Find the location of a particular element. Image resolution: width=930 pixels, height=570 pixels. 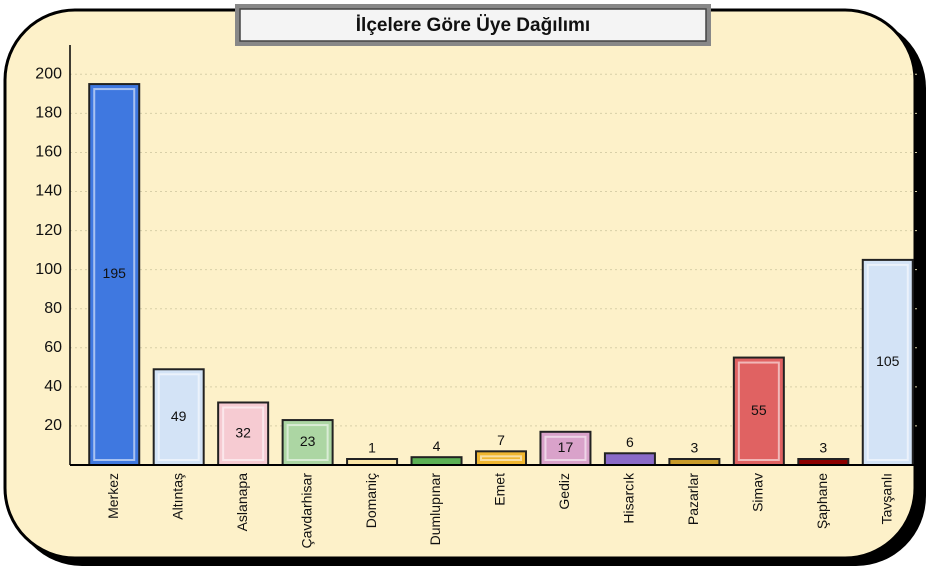

data-label: 1 is located at coordinates (372, 448).